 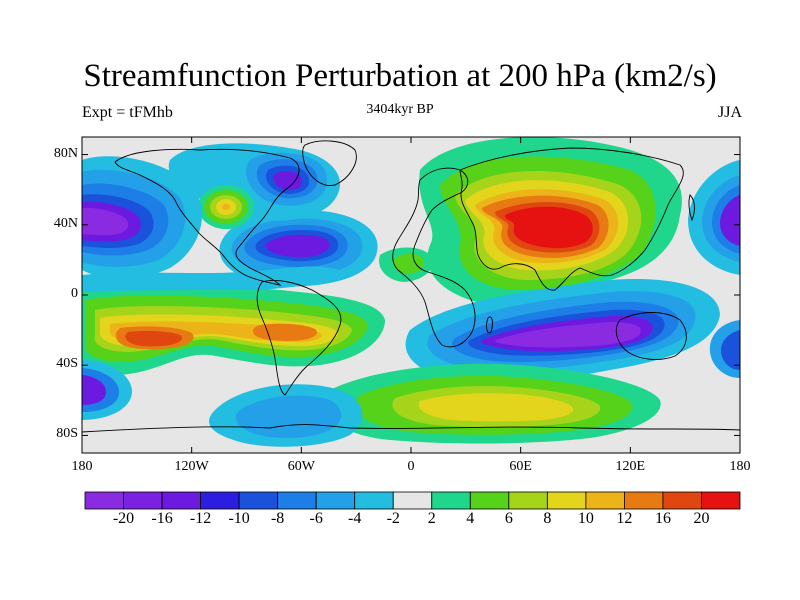 I want to click on colorbar-label: 20, so click(x=701, y=518).